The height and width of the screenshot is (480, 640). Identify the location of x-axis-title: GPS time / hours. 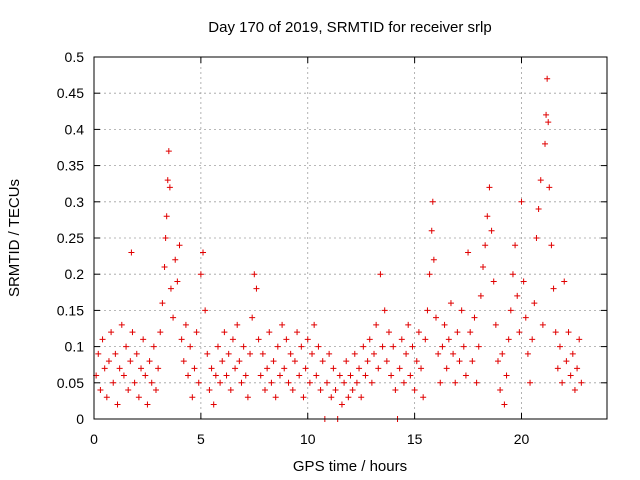
(350, 466).